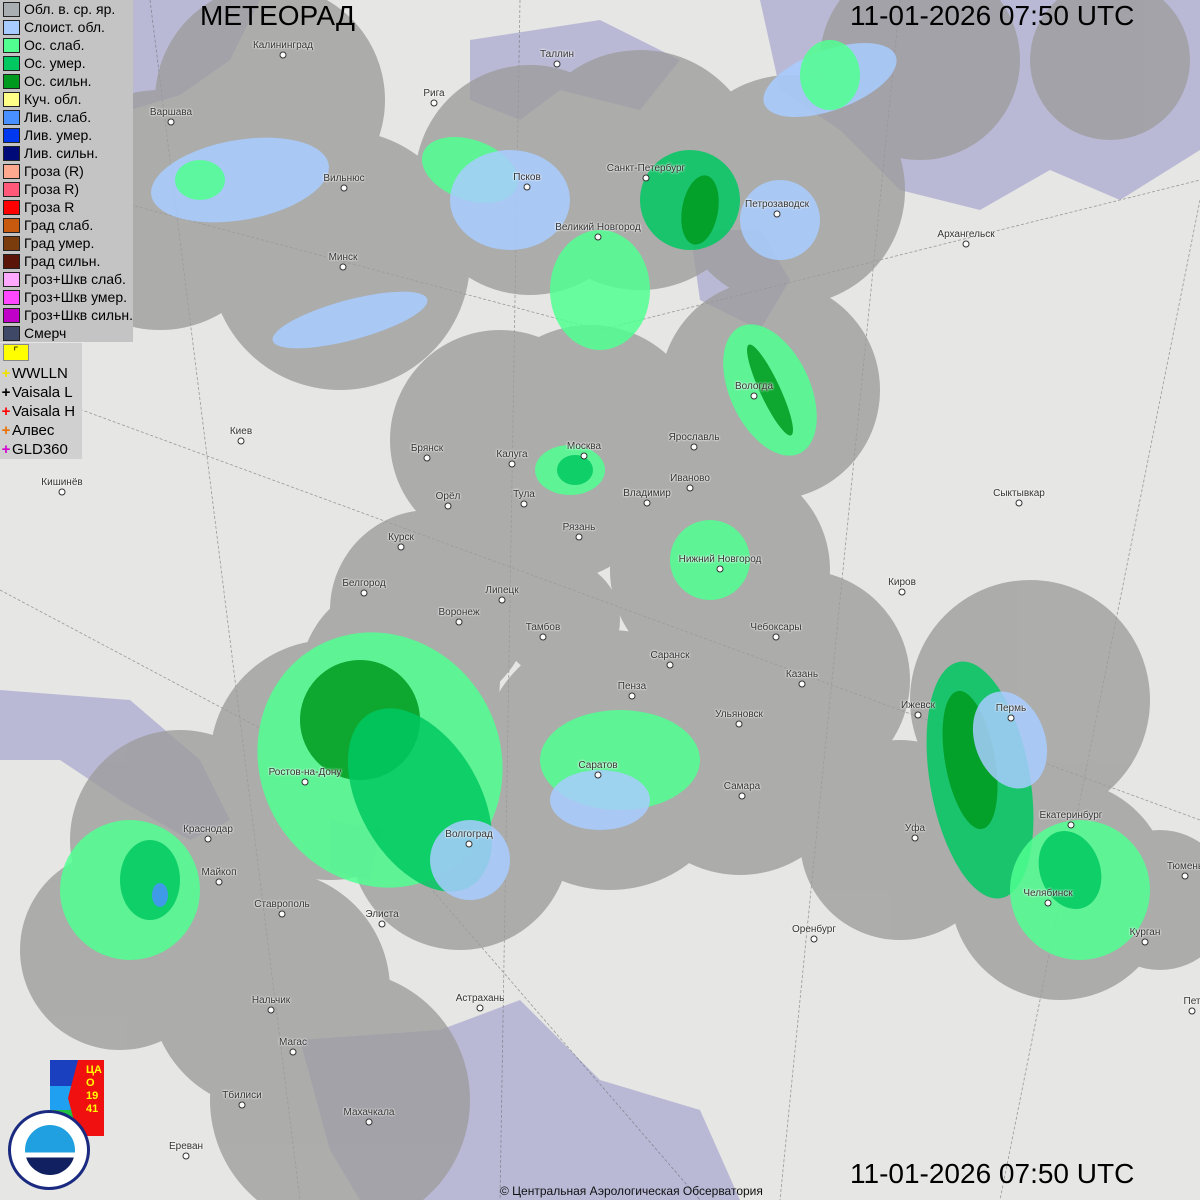  Describe the element at coordinates (992, 1173) in the screenshot. I see `timestamp-bottom: 11-01-2026 07:50 UTC` at that location.